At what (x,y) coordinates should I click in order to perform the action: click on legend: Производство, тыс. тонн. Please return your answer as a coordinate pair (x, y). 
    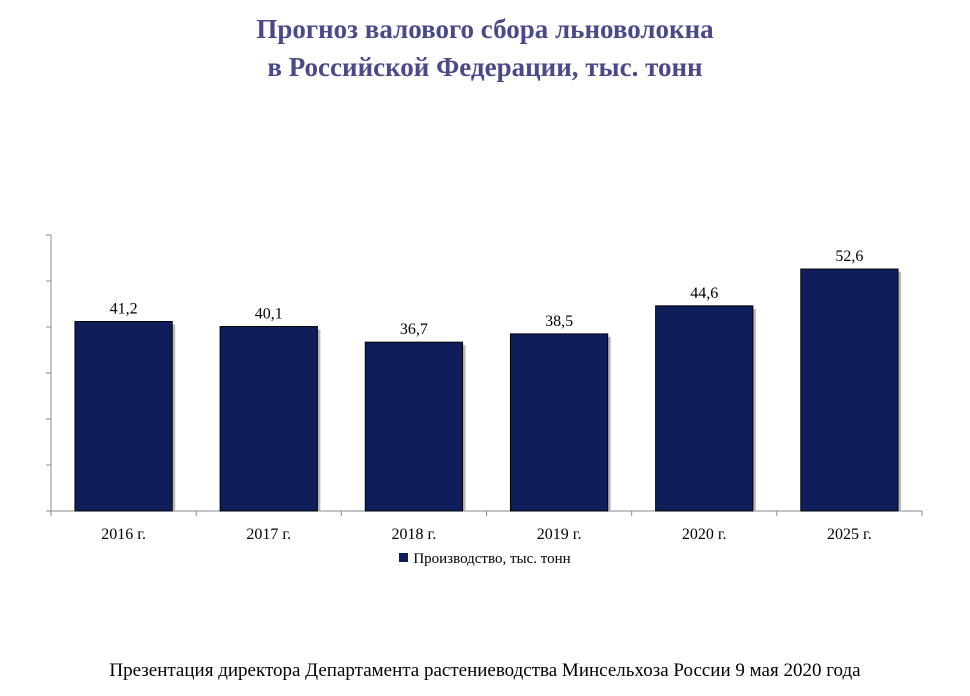
    Looking at the image, I should click on (485, 559).